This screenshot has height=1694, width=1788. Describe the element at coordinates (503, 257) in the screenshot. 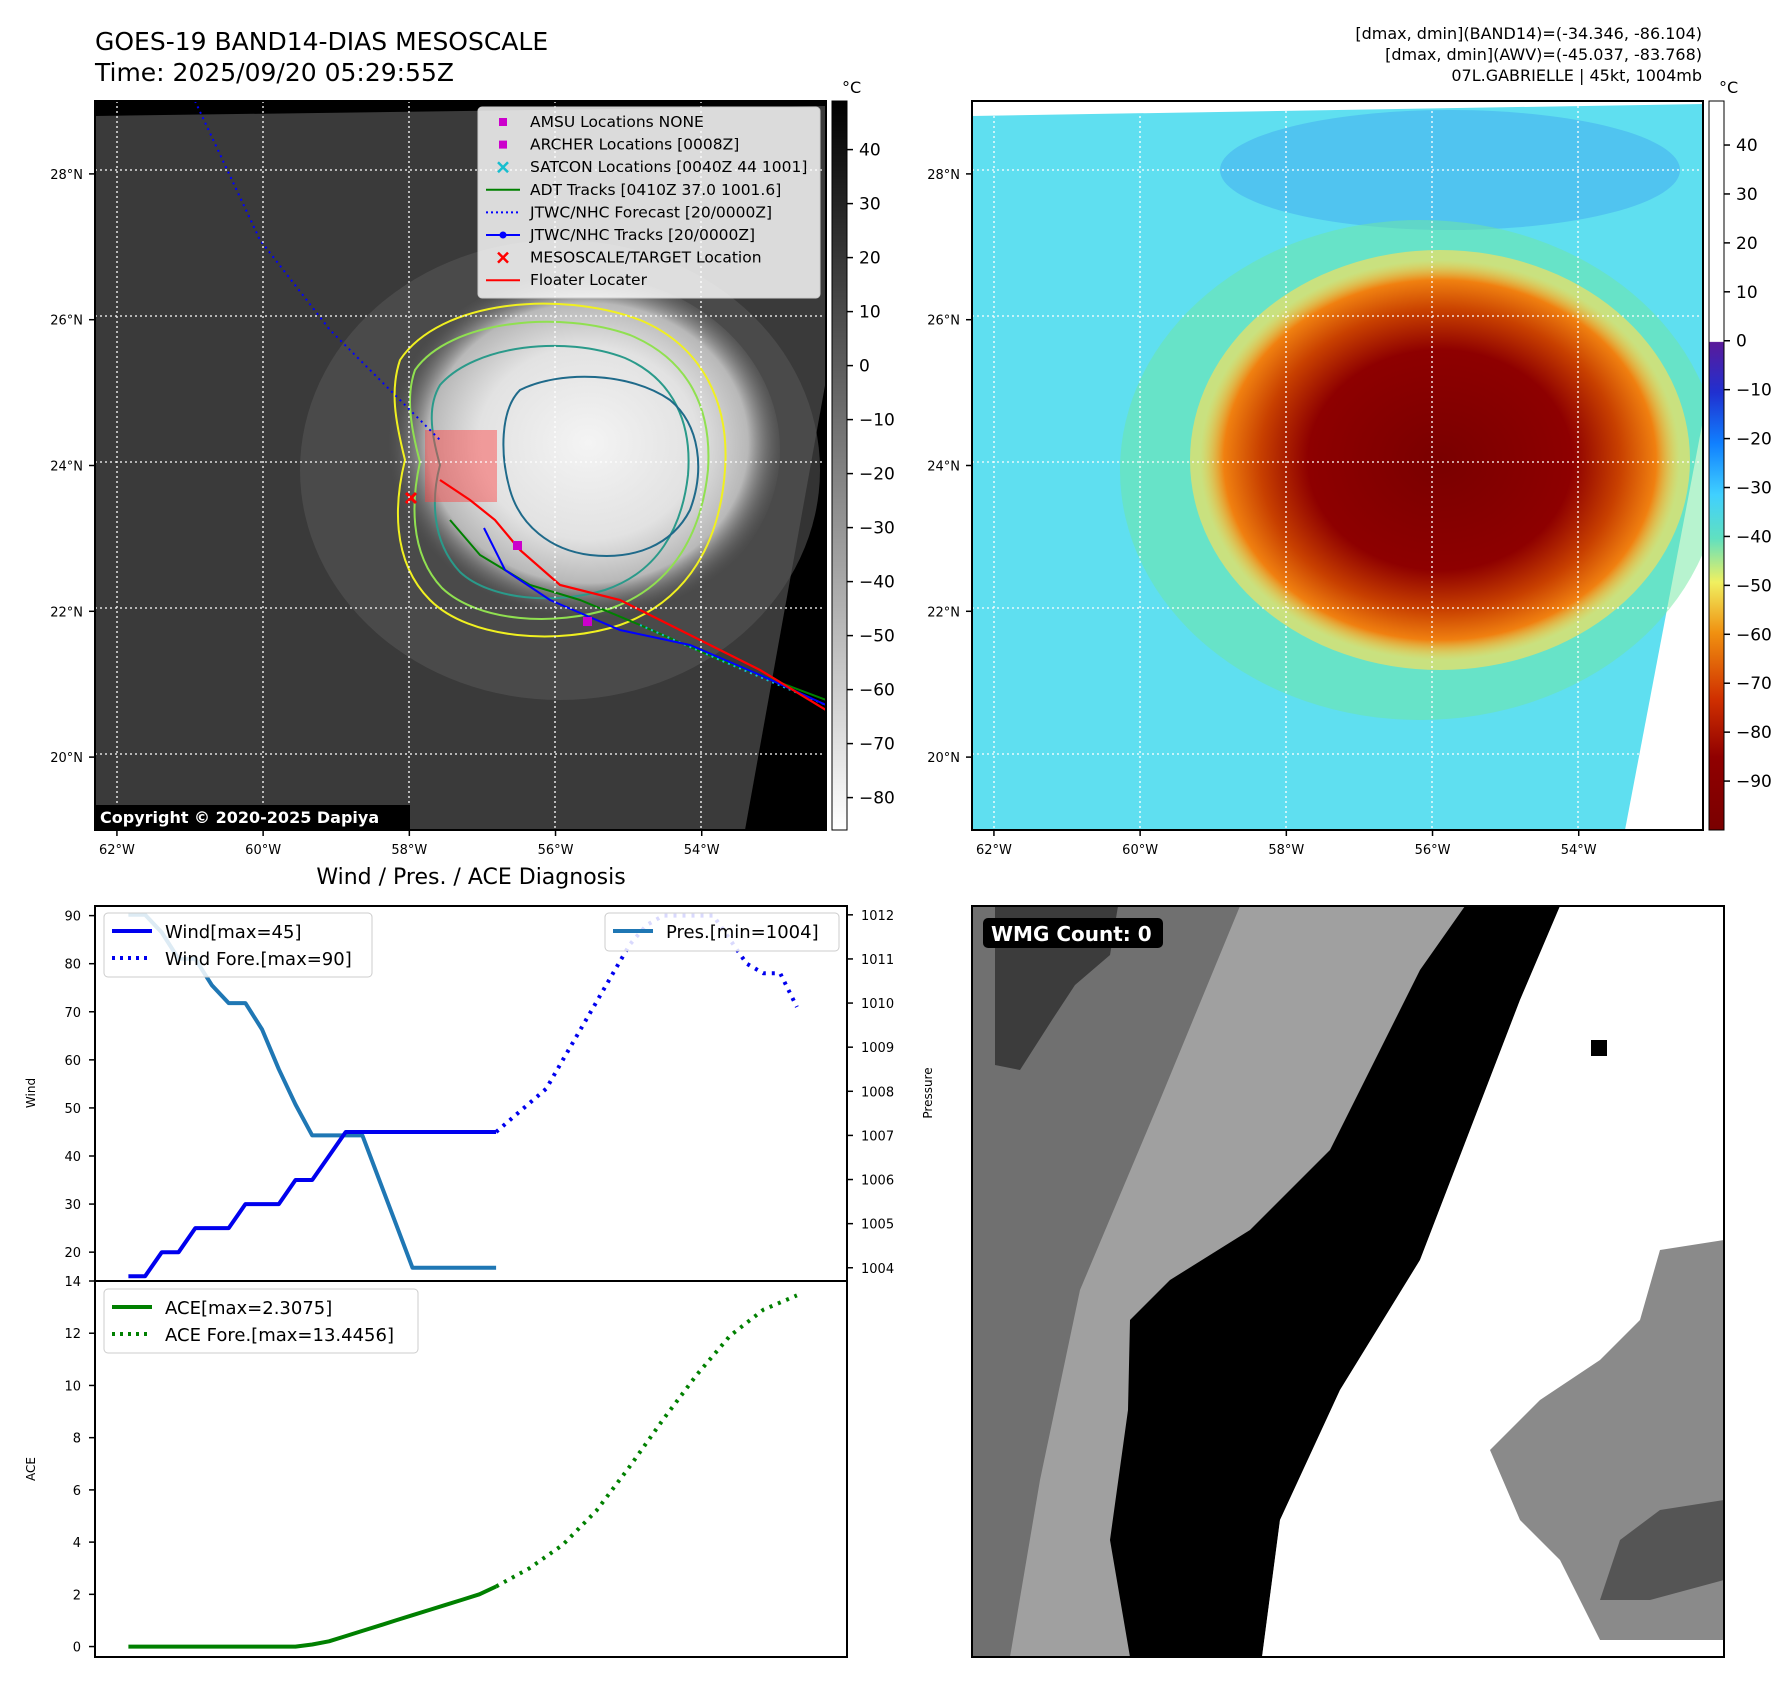

I see `legend-x-marker` at that location.